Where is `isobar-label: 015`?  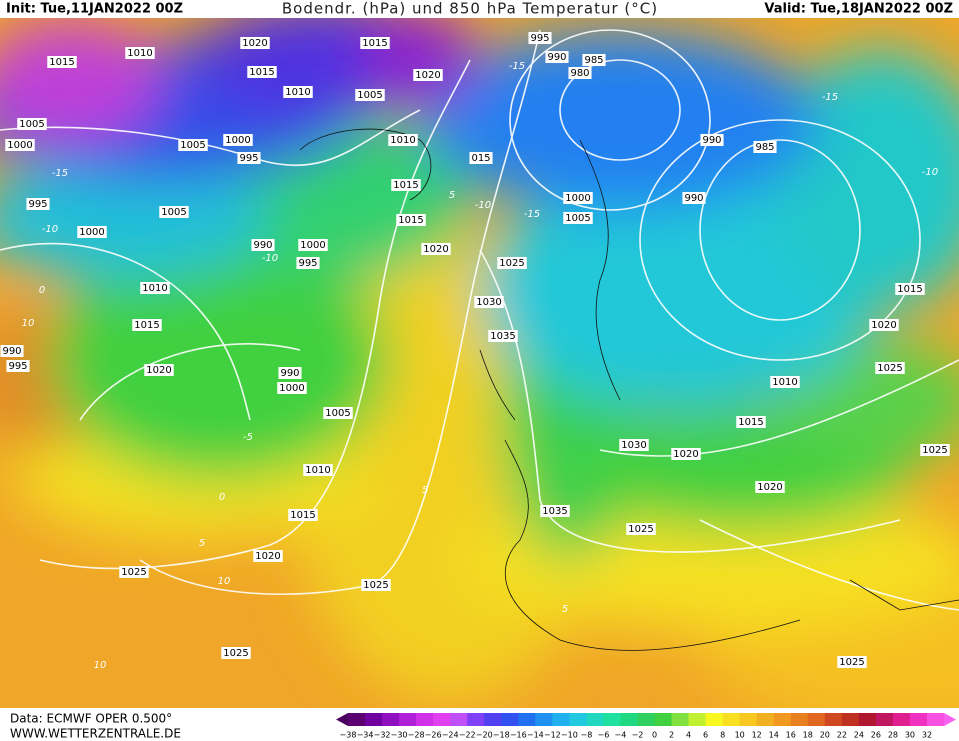 isobar-label: 015 is located at coordinates (480, 158).